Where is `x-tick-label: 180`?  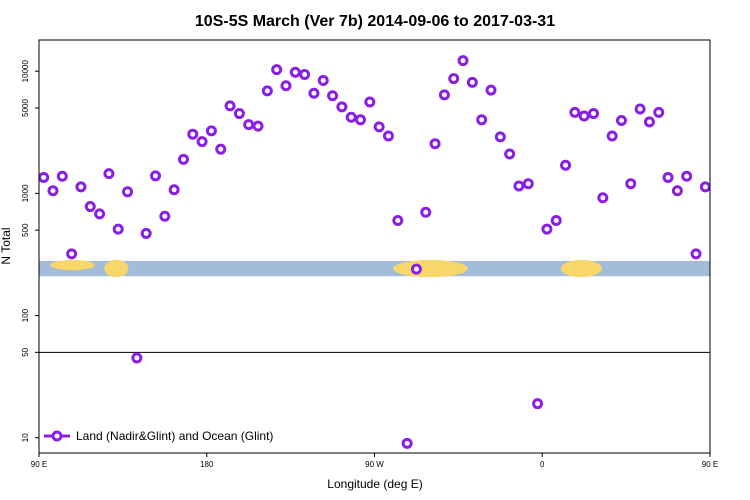 x-tick-label: 180 is located at coordinates (207, 464).